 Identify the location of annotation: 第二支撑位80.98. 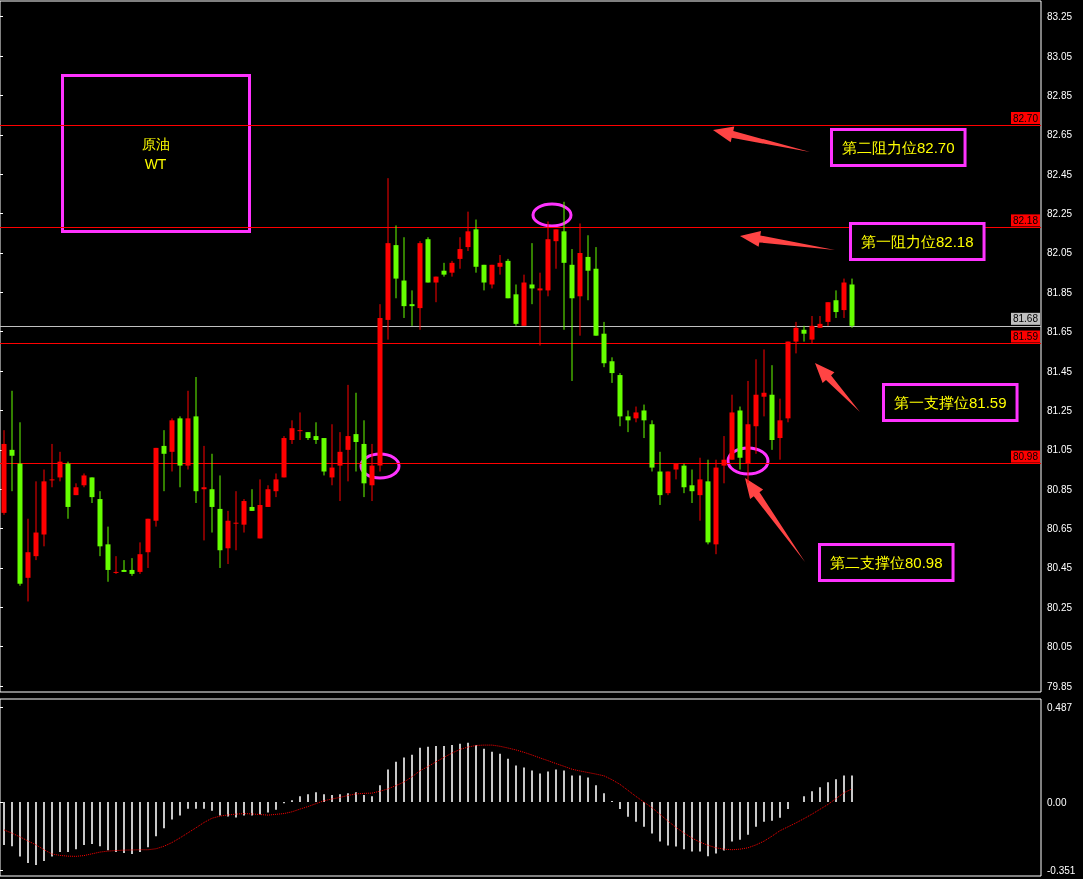
(886, 562).